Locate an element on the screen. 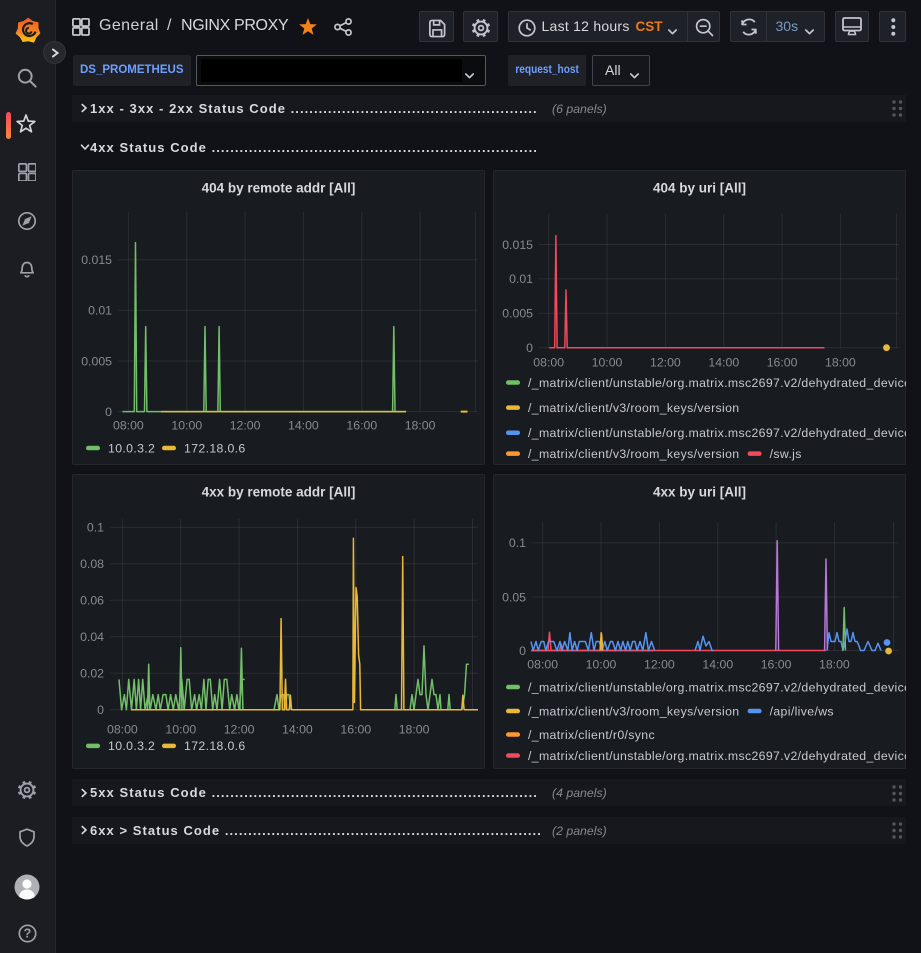  svg-text: 0.05 is located at coordinates (514, 597).